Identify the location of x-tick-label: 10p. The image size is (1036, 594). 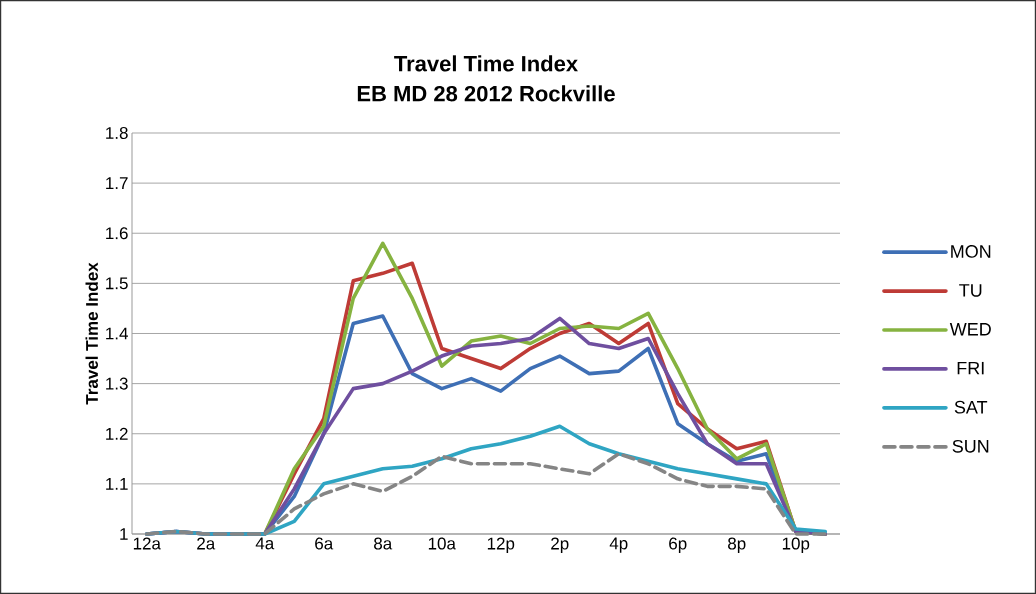
(796, 545).